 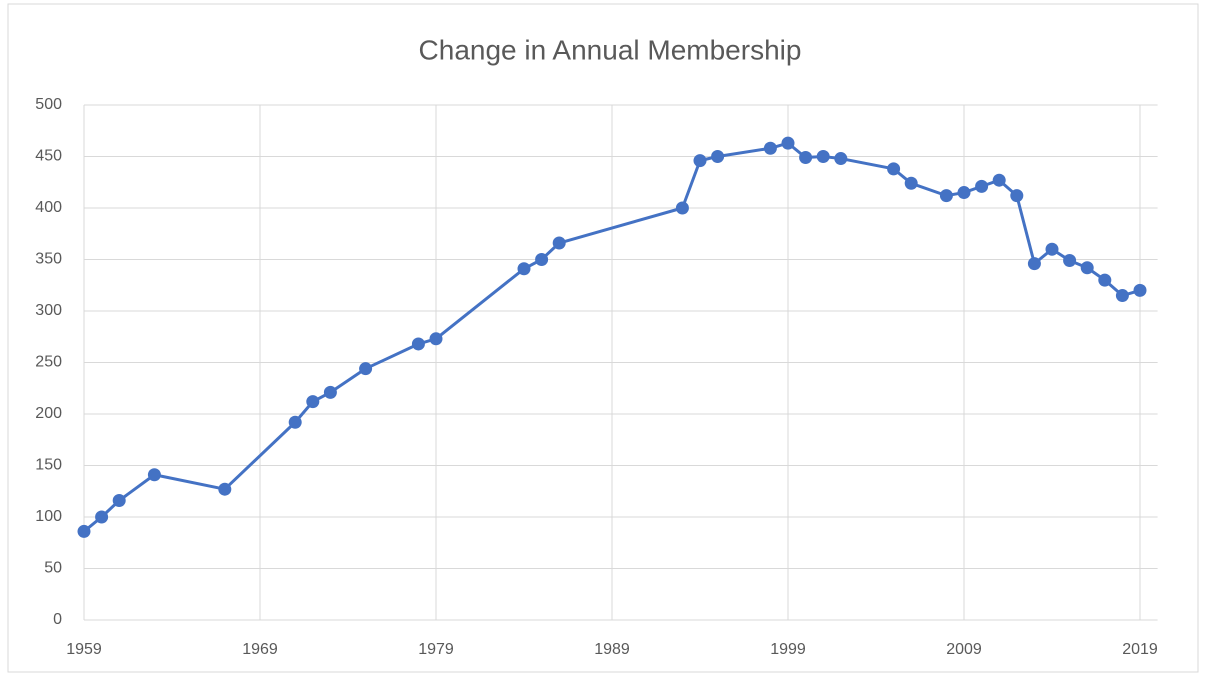 I want to click on x-tick-label: 1999, so click(x=788, y=649).